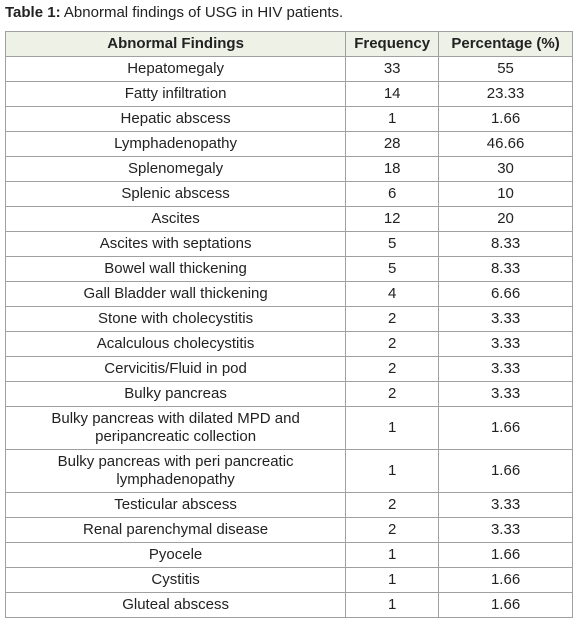 The height and width of the screenshot is (642, 578). I want to click on table-cell: 30, so click(505, 169).